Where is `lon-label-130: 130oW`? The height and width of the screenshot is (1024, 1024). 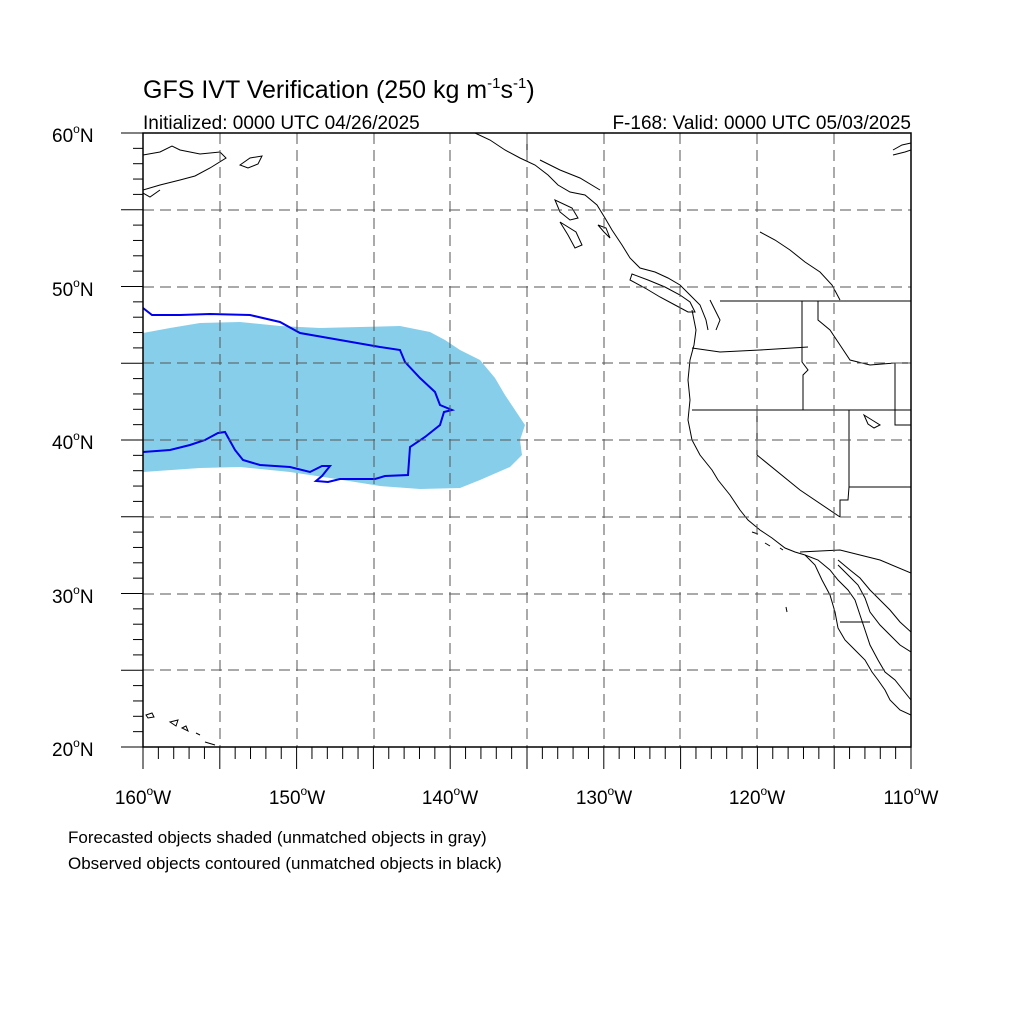 lon-label-130: 130oW is located at coordinates (604, 796).